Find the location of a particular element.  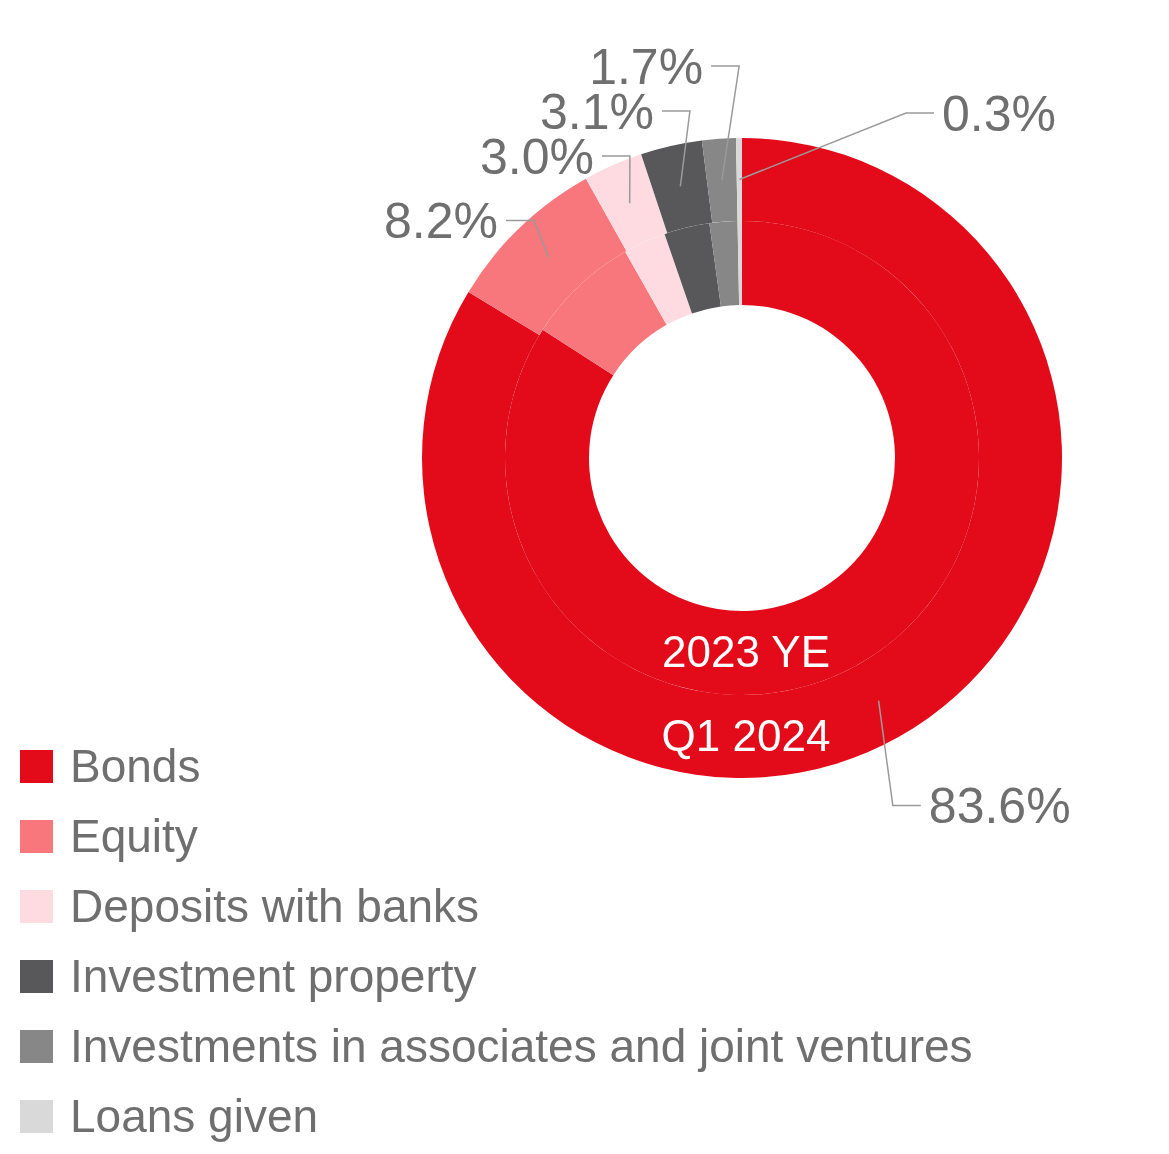

slice-label: 2023 YE is located at coordinates (746, 651).